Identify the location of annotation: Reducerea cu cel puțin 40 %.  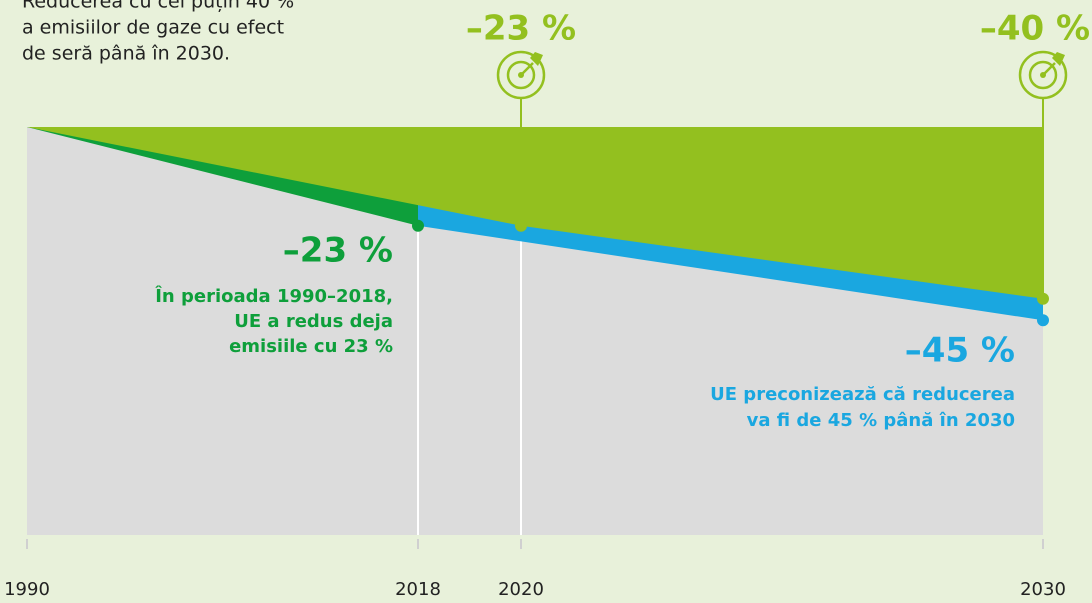
(158, 6).